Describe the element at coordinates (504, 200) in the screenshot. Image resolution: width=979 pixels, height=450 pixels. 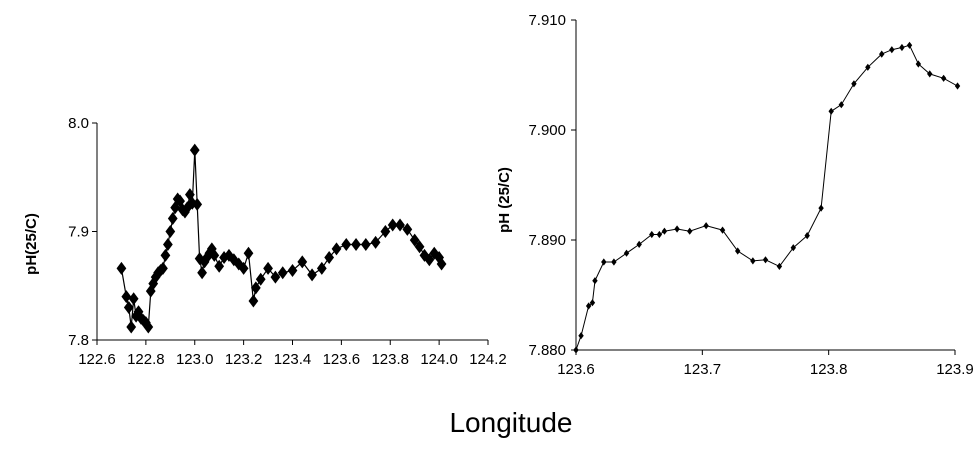
I see `chart-right-y-label: pH (25/C)` at that location.